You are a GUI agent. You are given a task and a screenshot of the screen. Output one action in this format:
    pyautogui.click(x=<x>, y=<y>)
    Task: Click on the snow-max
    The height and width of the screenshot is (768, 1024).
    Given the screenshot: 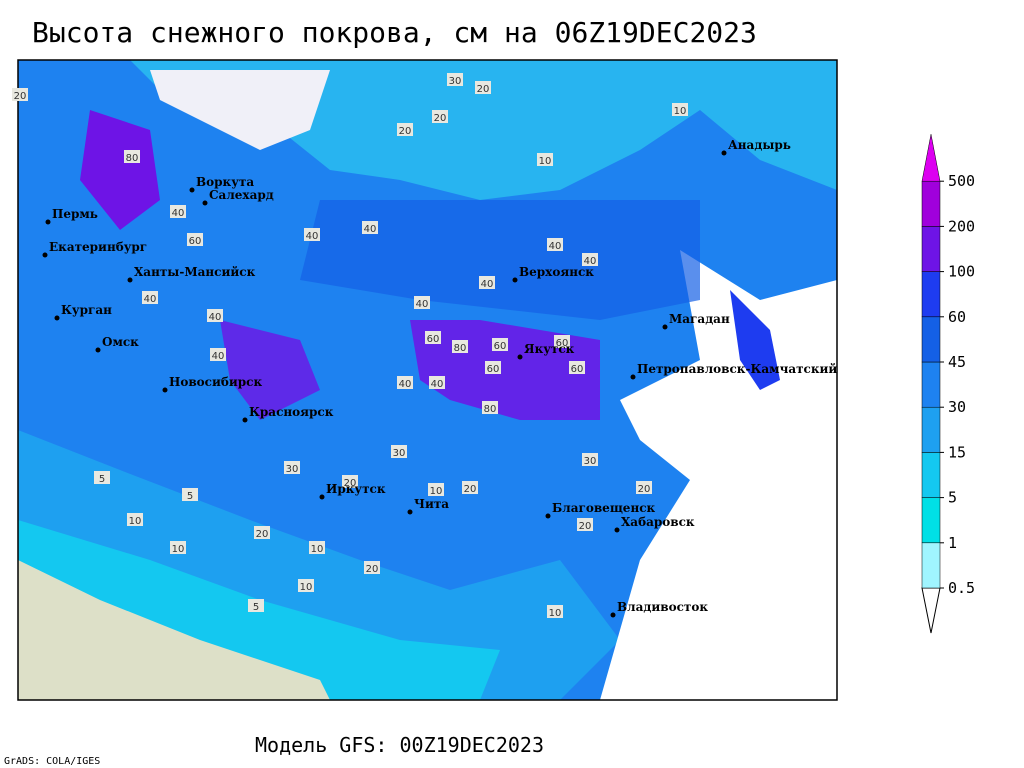 What is the action you would take?
    pyautogui.click(x=120, y=170)
    